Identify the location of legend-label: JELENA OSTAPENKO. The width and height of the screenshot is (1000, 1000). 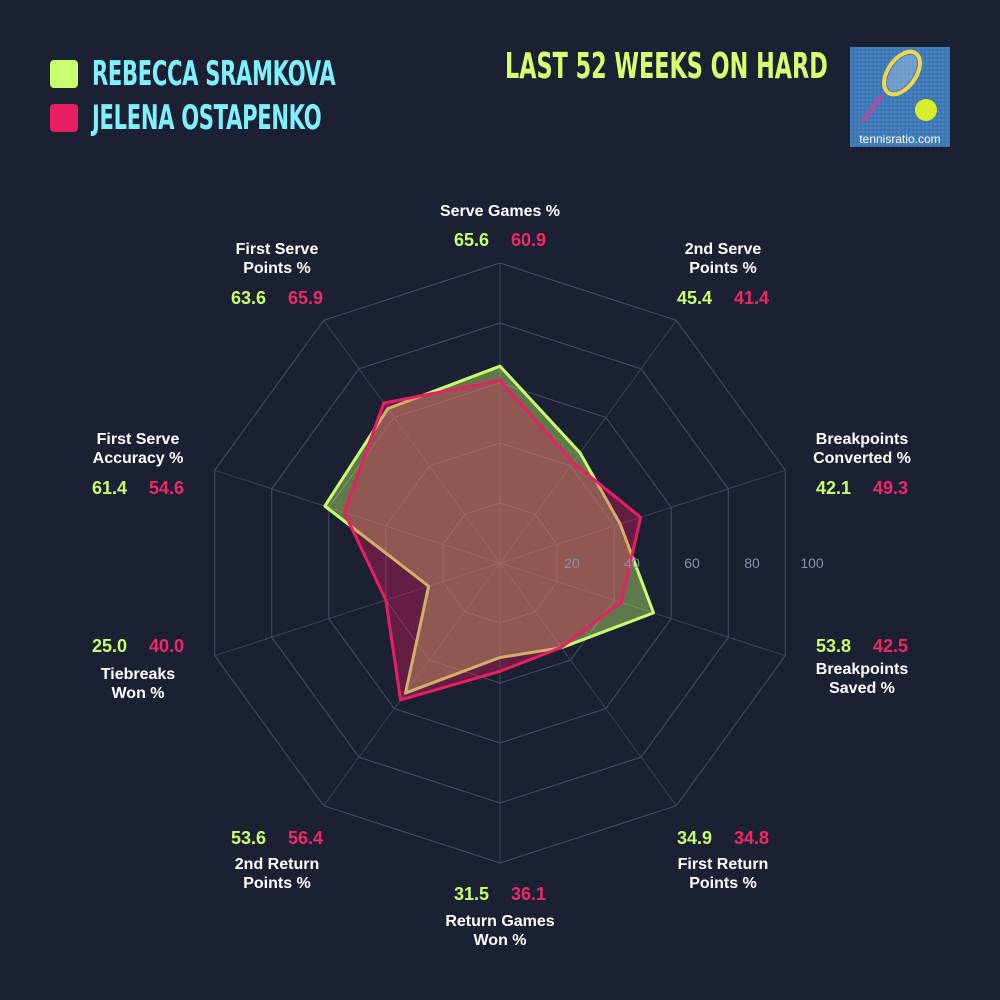
(207, 118).